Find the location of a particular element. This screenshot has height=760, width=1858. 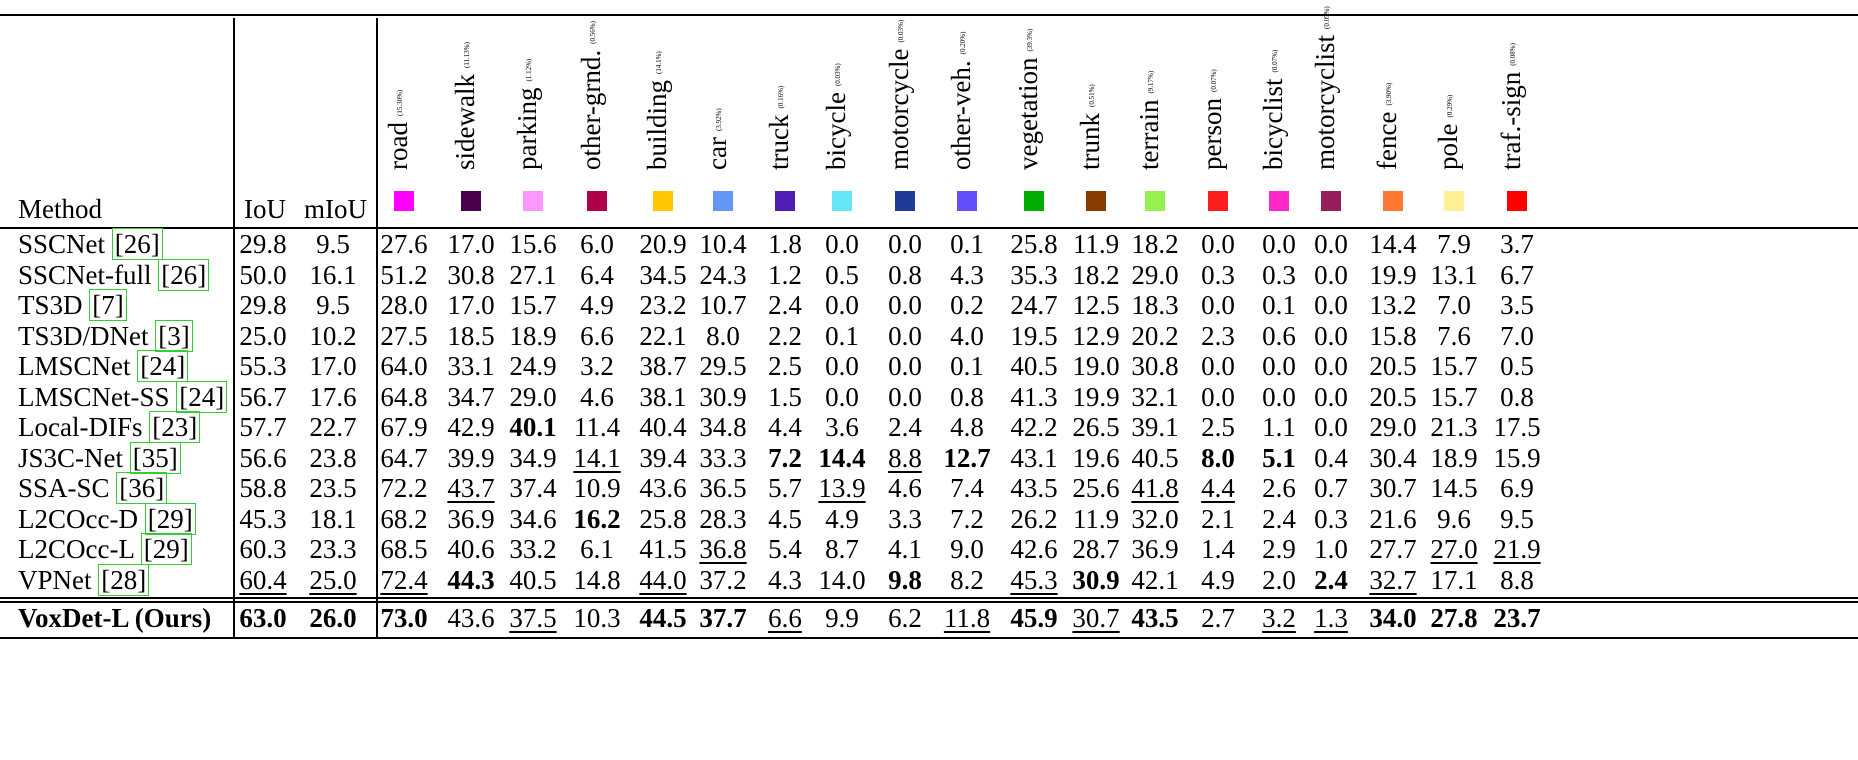

class-iou-value: 15.9 is located at coordinates (1517, 458).